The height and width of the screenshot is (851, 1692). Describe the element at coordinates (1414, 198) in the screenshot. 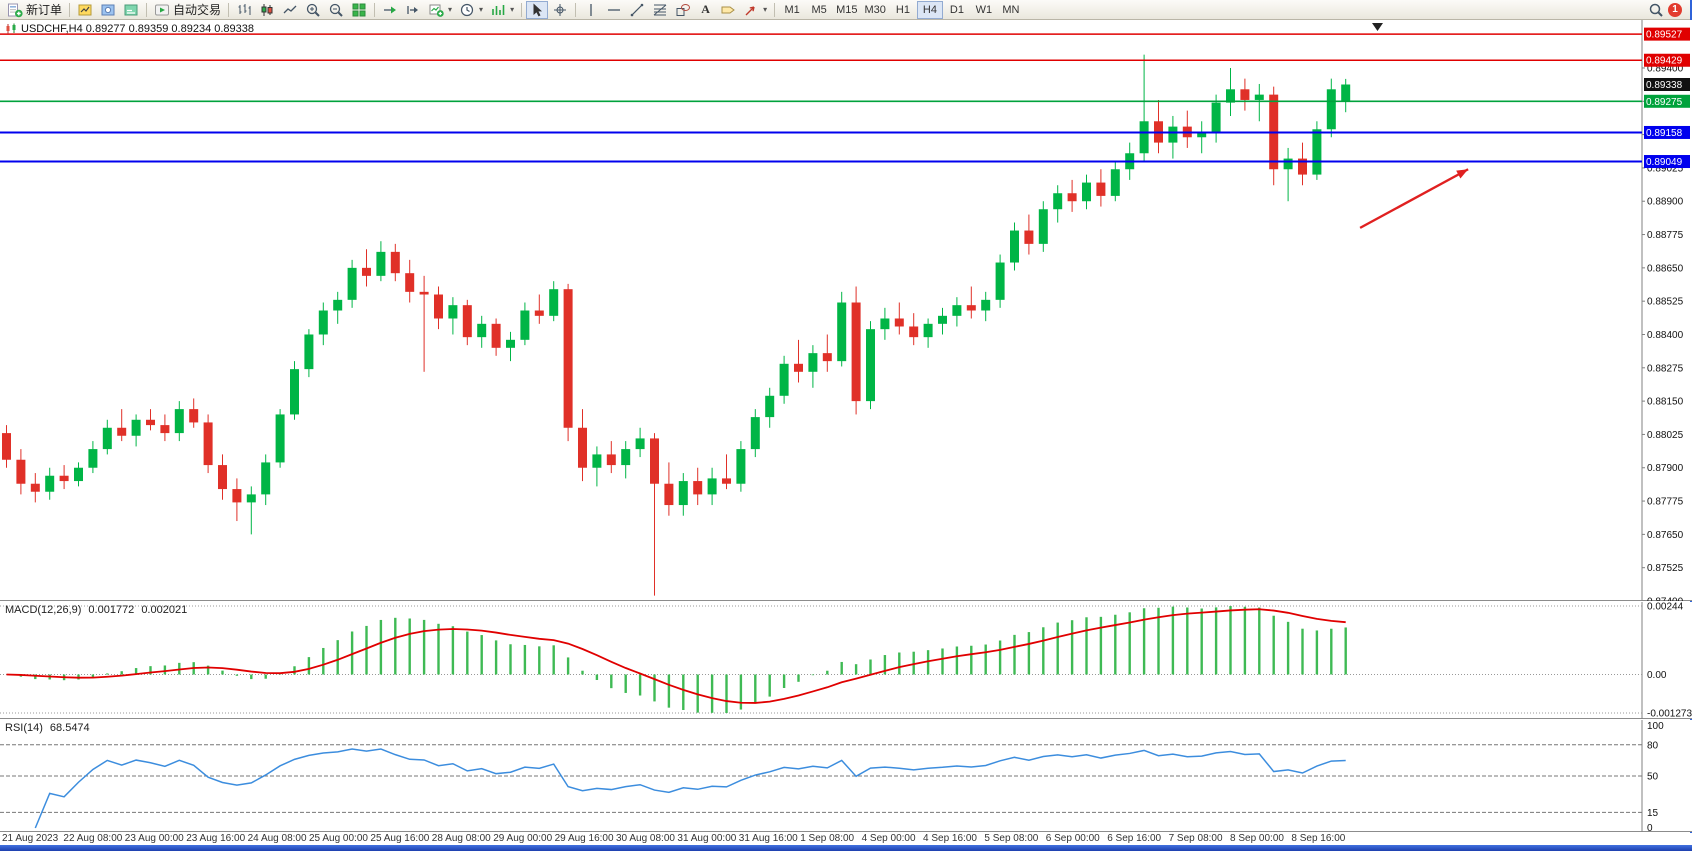

I see `annotation-arrow` at that location.